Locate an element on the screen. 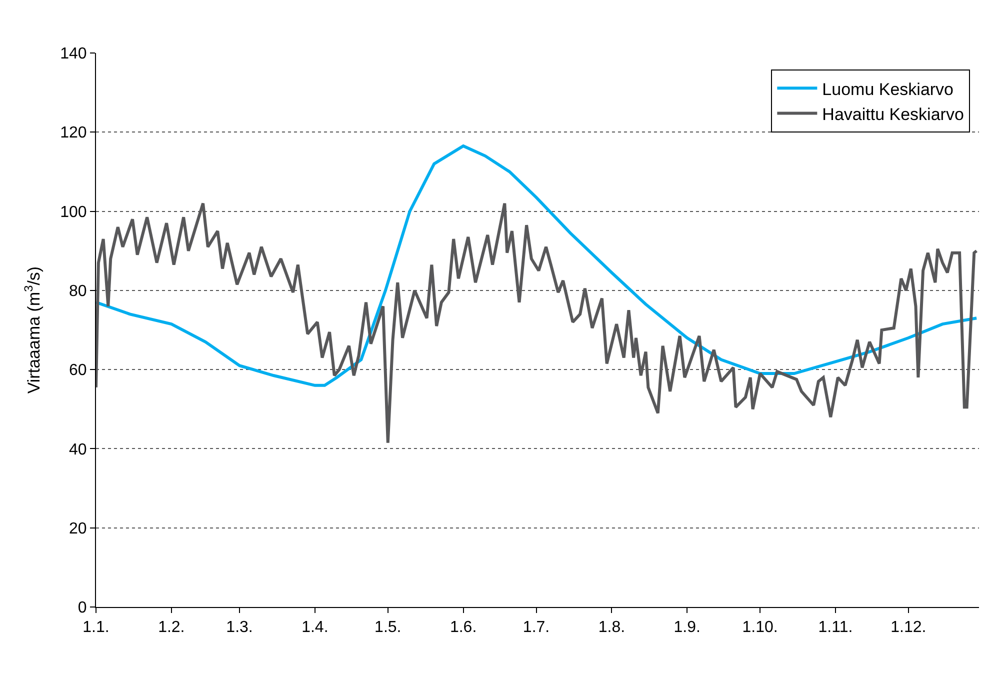  y-tick-label: 40 is located at coordinates (78, 449).